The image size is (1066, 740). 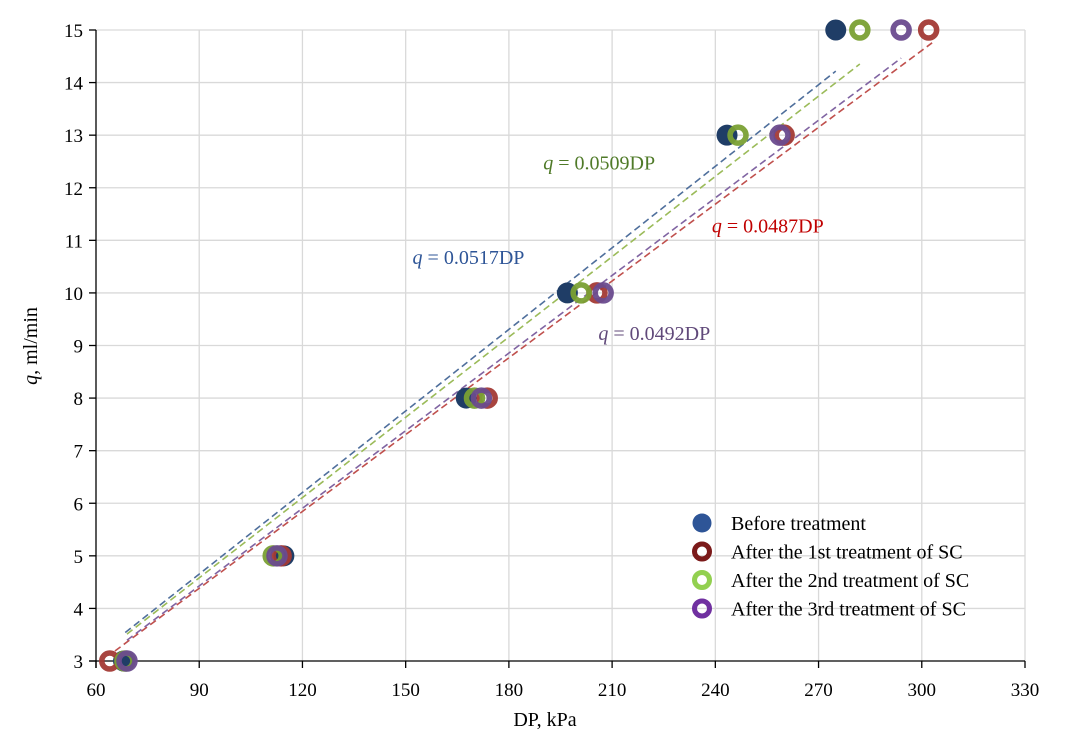 What do you see at coordinates (302, 690) in the screenshot?
I see `x-tick-label: 120` at bounding box center [302, 690].